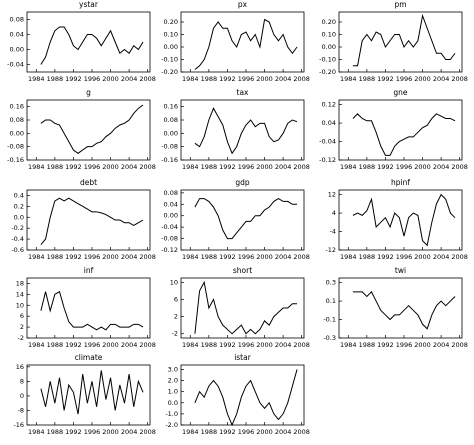 The image size is (474, 445). Describe the element at coordinates (22, 396) in the screenshot. I see `y-tick-label: 0` at that location.